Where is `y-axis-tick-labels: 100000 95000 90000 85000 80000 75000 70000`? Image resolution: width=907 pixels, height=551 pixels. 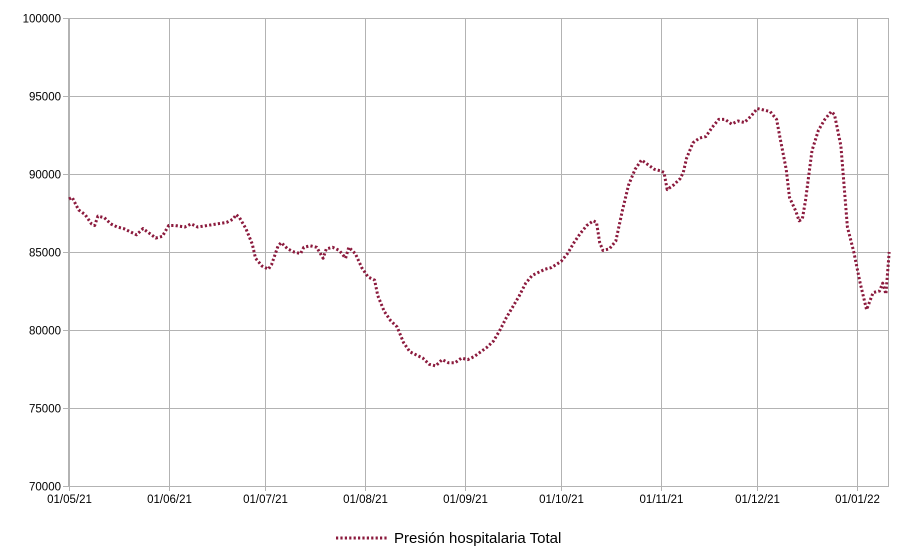 y-axis-tick-labels: 100000 95000 90000 85000 80000 75000 70000 is located at coordinates (42, 254).